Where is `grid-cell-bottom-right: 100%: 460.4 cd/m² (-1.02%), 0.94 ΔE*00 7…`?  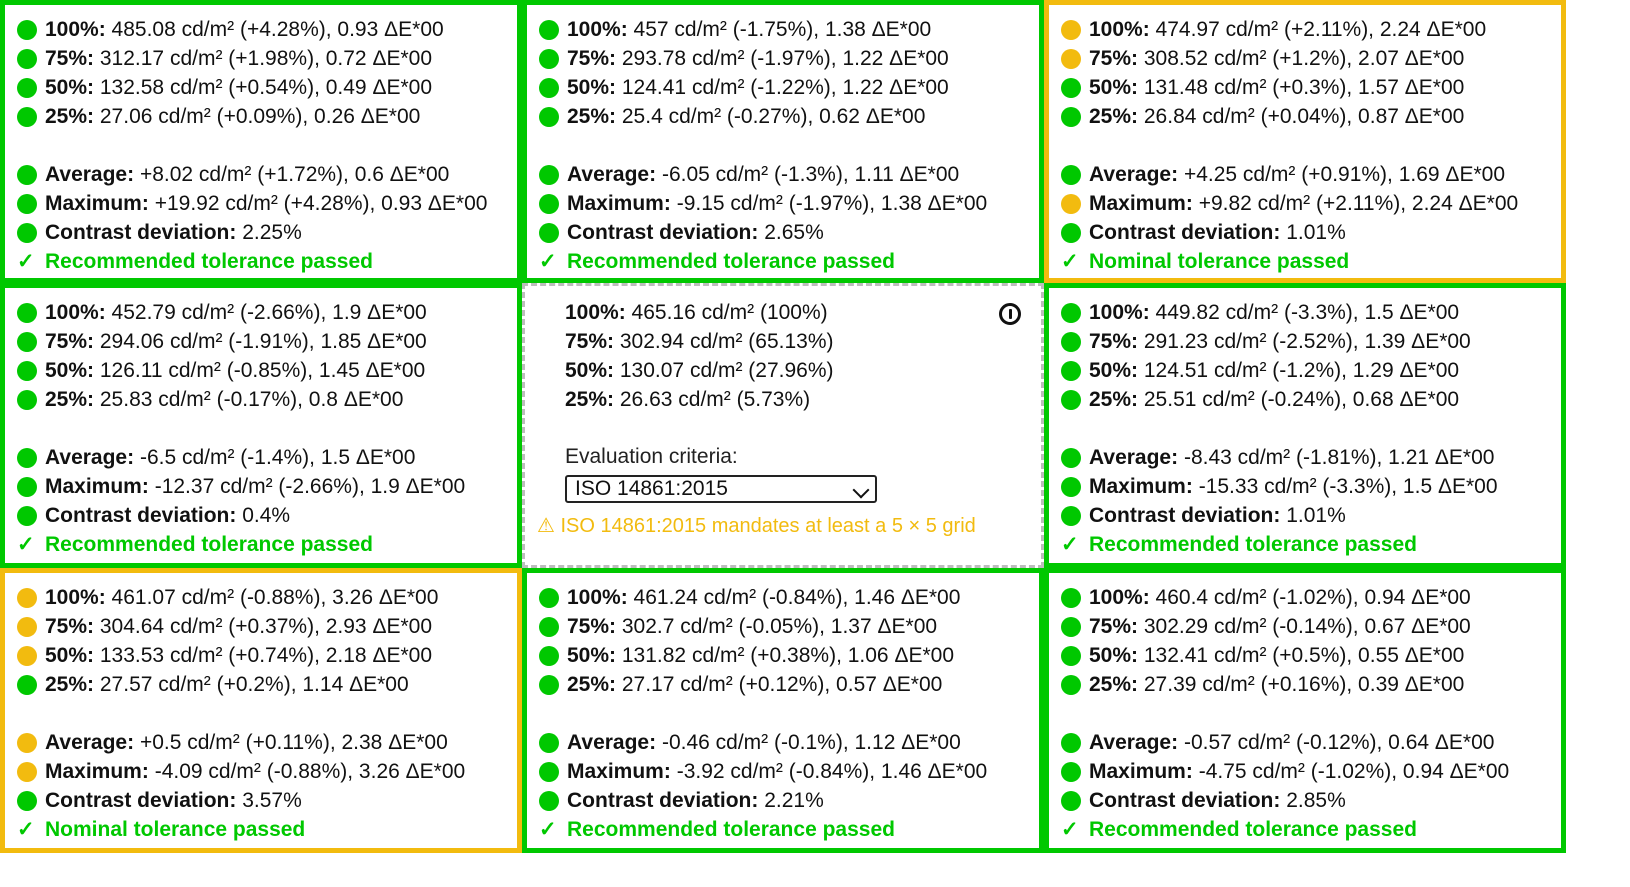
grid-cell-bottom-right: 100%: 460.4 cd/m² (-1.02%), 0.94 ΔE*00 7… is located at coordinates (1305, 710).